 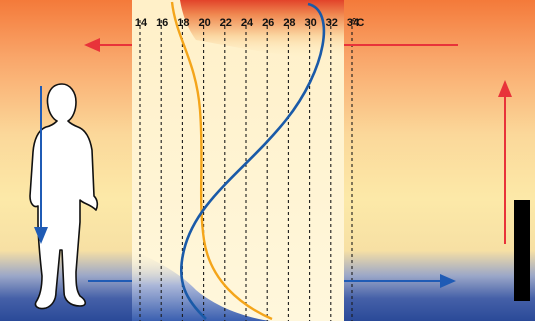 What do you see at coordinates (310, 23) in the screenshot?
I see `temperature-tick-30: 30` at bounding box center [310, 23].